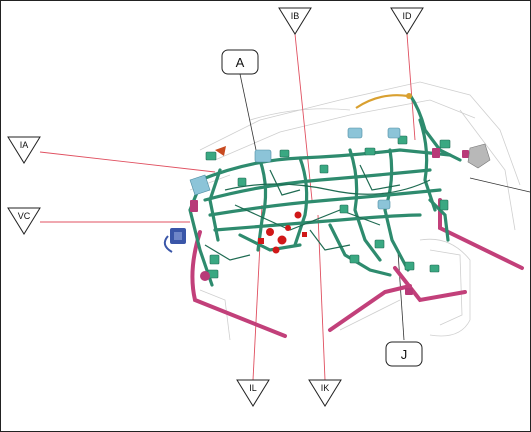 The width and height of the screenshot is (531, 432). I want to click on callout-id: ID, so click(407, 21).